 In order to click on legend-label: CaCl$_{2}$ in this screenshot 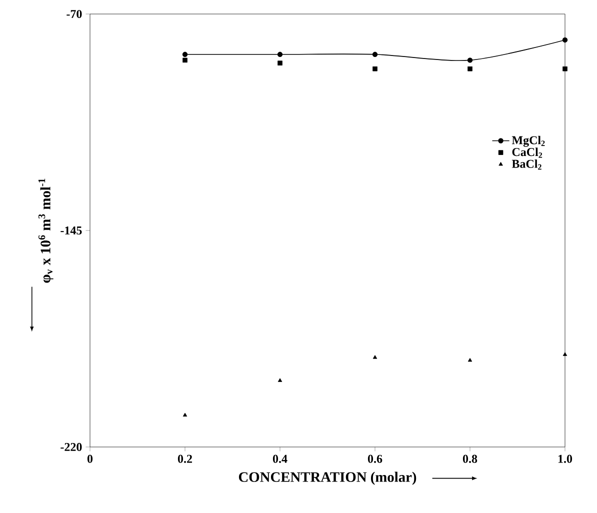, I will do `click(527, 153)`.